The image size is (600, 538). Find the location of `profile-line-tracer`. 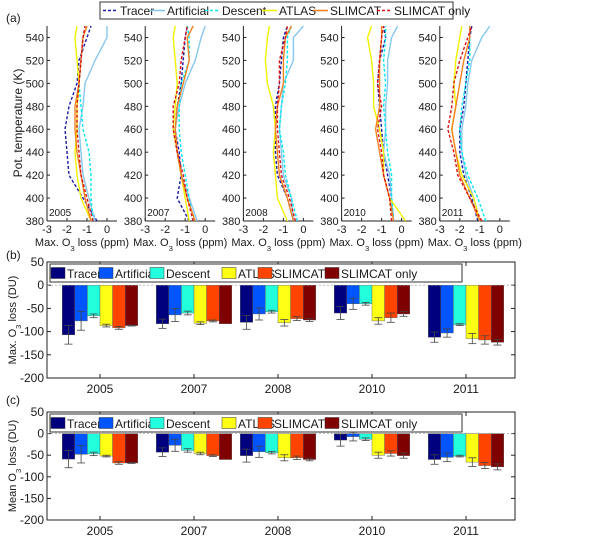

profile-line-tracer is located at coordinates (81, 123).